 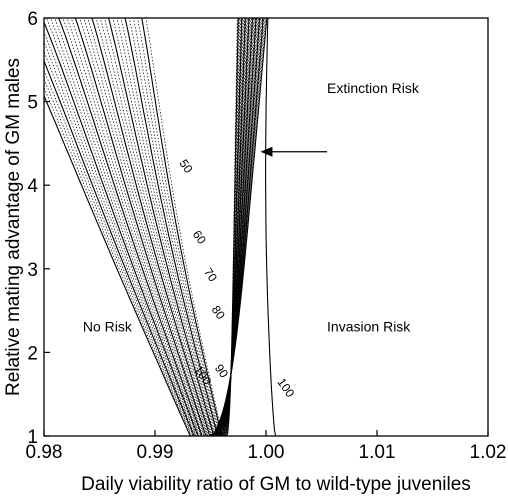 I want to click on region-label: Invasion Risk, so click(x=369, y=327).